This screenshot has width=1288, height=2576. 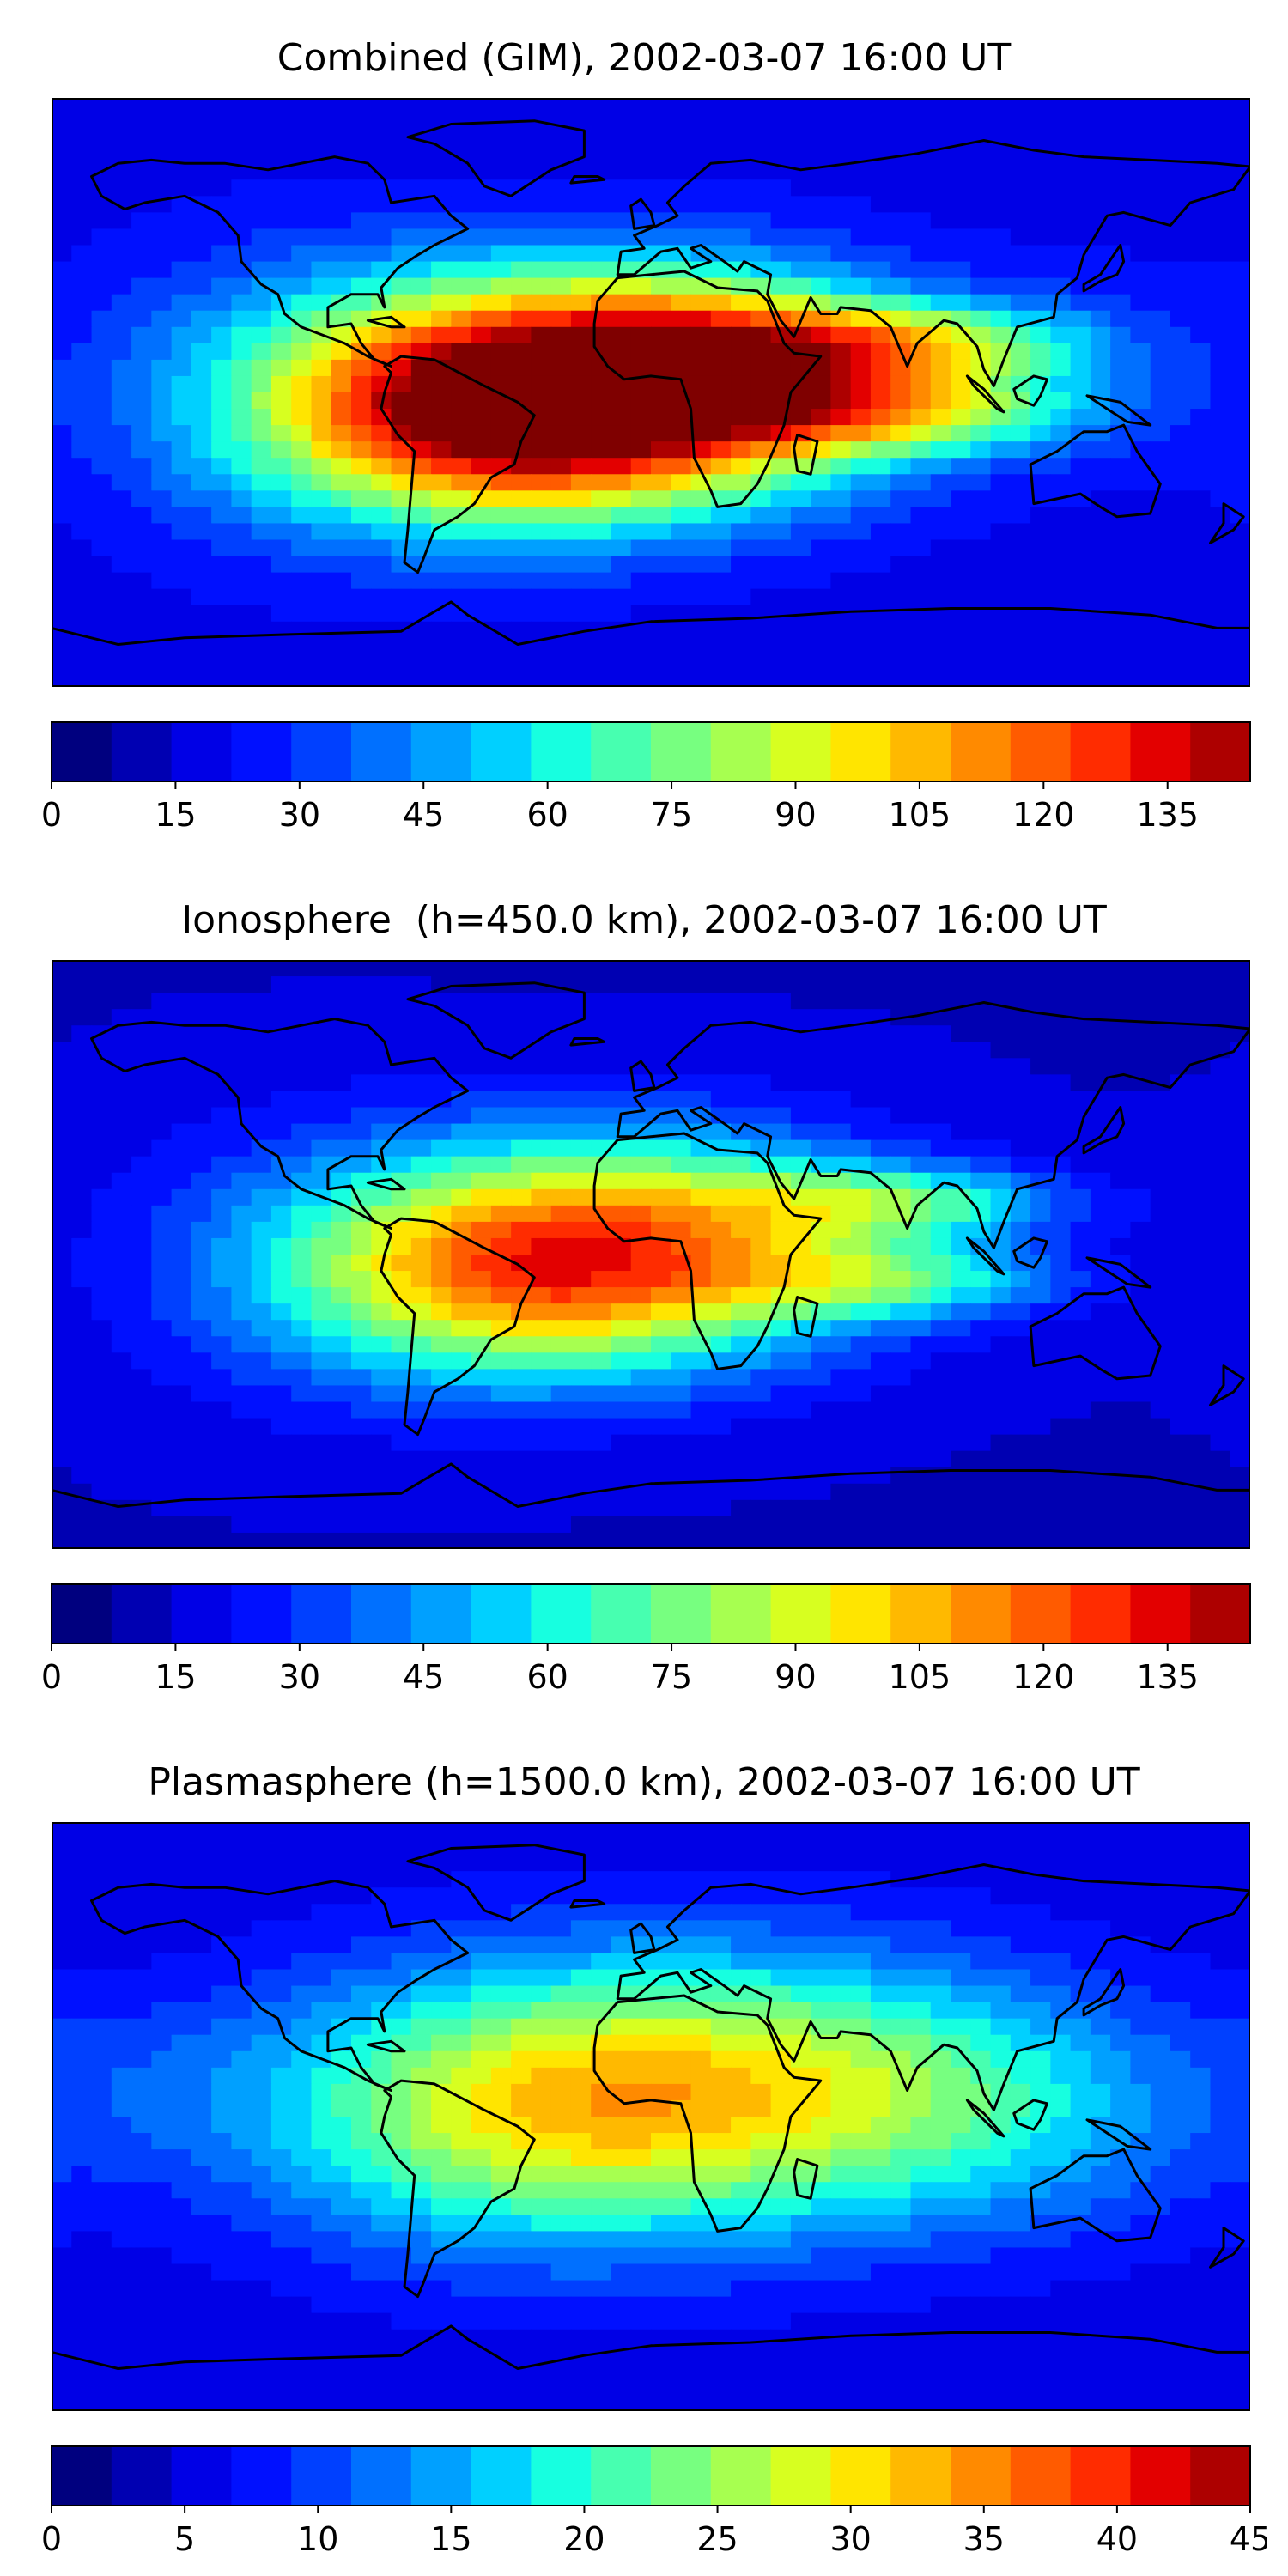 I want to click on colorbar-segment, so click(x=682, y=1613).